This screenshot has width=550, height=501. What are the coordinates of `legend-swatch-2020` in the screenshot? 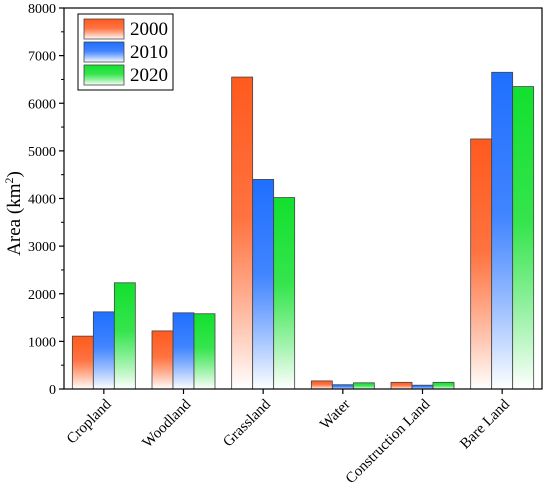 It's located at (104, 75).